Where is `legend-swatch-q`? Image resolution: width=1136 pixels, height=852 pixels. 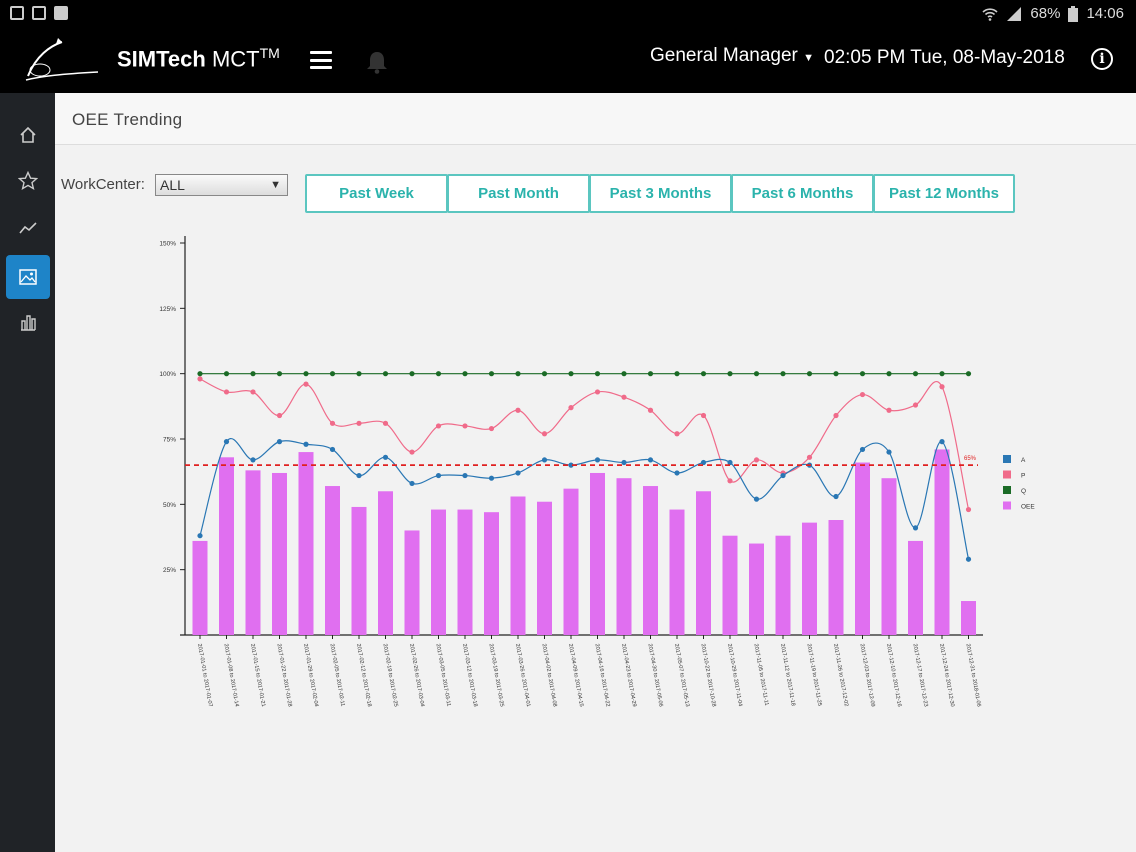
legend-swatch-q is located at coordinates (1007, 490).